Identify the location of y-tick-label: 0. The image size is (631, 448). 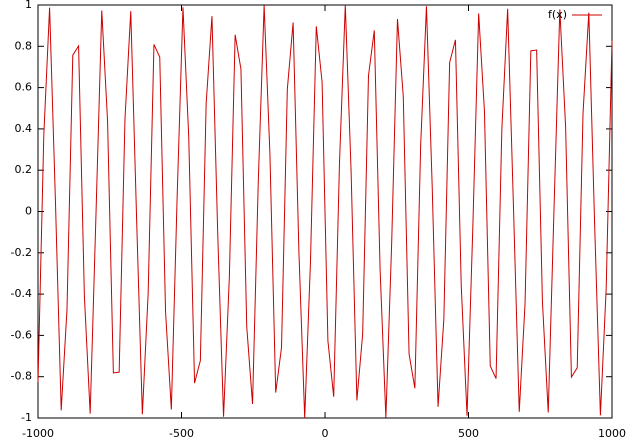
(28, 211).